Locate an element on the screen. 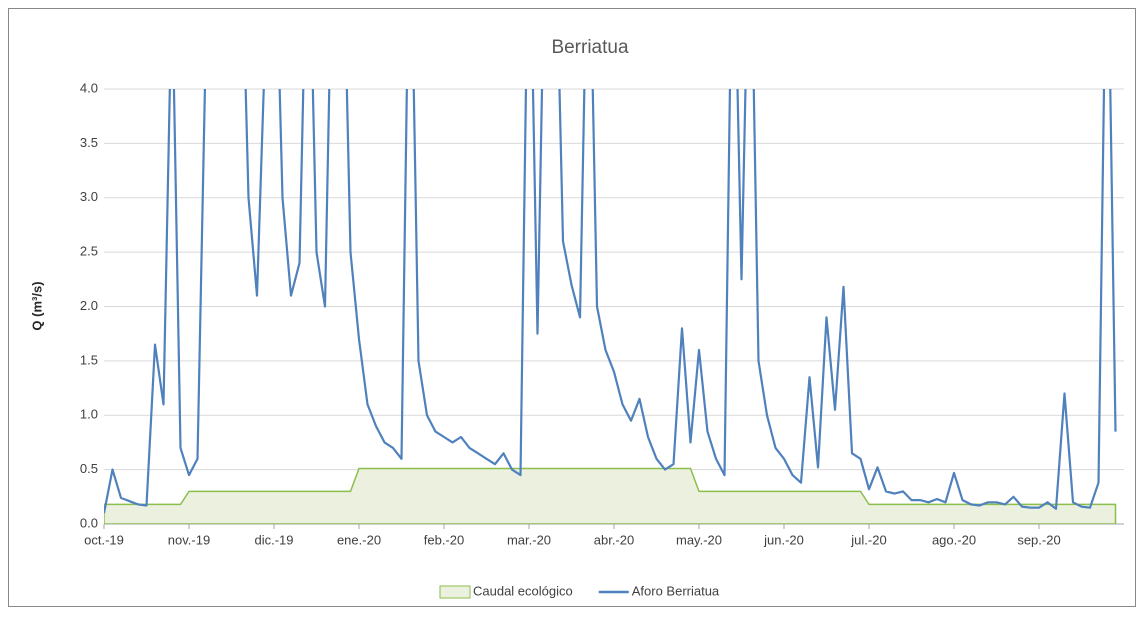 The width and height of the screenshot is (1144, 620). y-axis-label: Q (m³/s) is located at coordinates (36, 305).